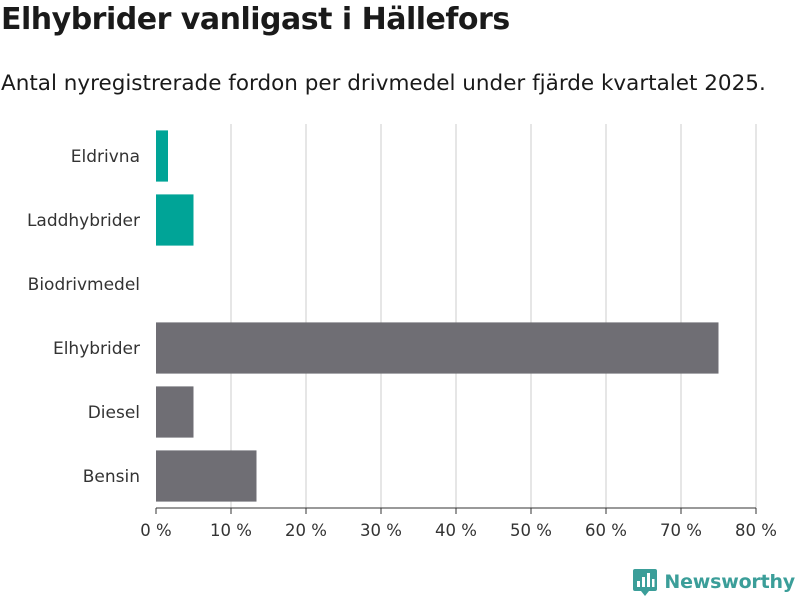 The image size is (800, 600). What do you see at coordinates (175, 412) in the screenshot?
I see `bar-diesel` at bounding box center [175, 412].